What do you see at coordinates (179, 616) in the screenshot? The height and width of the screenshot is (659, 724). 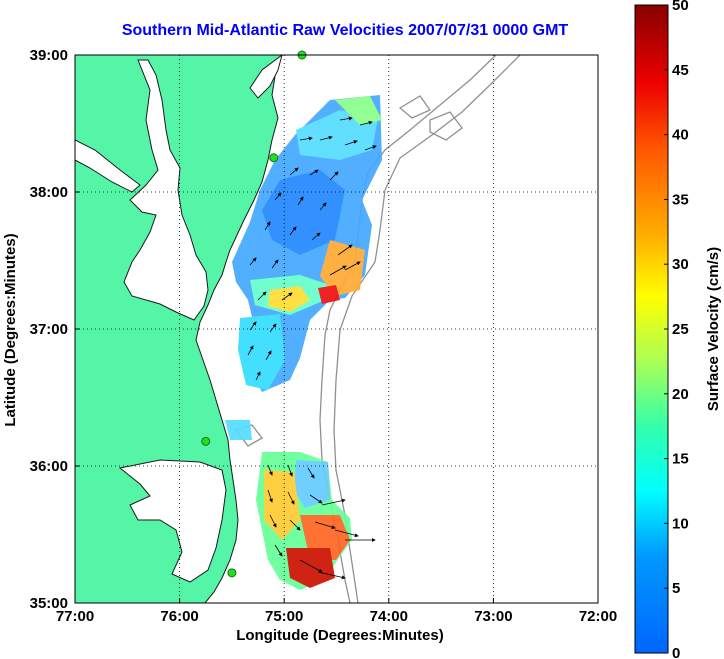 I see `x-tick-label: 76:00` at bounding box center [179, 616].